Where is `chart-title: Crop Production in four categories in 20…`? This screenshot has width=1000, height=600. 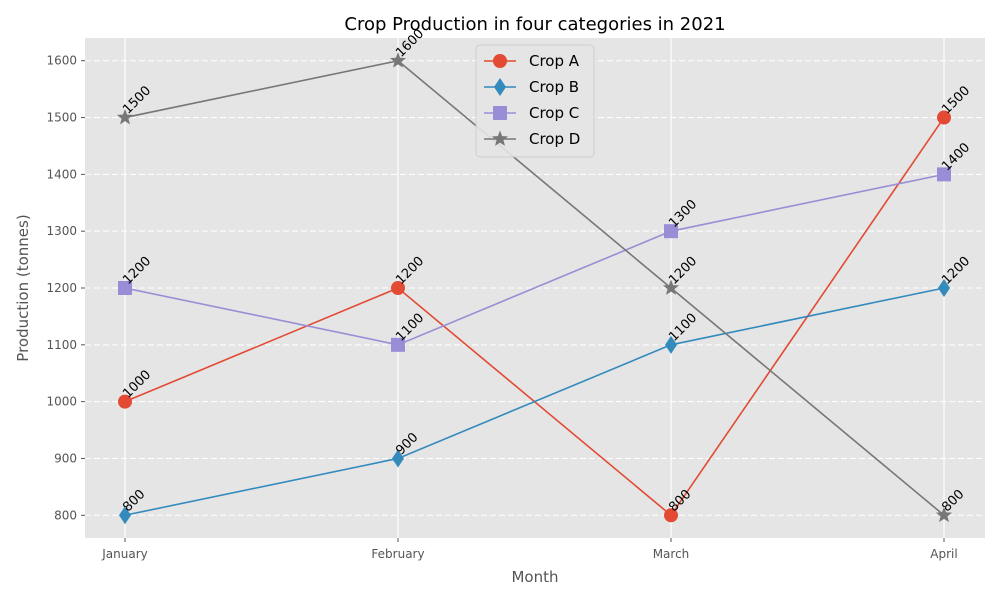
chart-title: Crop Production in four categories in 20… is located at coordinates (534, 24).